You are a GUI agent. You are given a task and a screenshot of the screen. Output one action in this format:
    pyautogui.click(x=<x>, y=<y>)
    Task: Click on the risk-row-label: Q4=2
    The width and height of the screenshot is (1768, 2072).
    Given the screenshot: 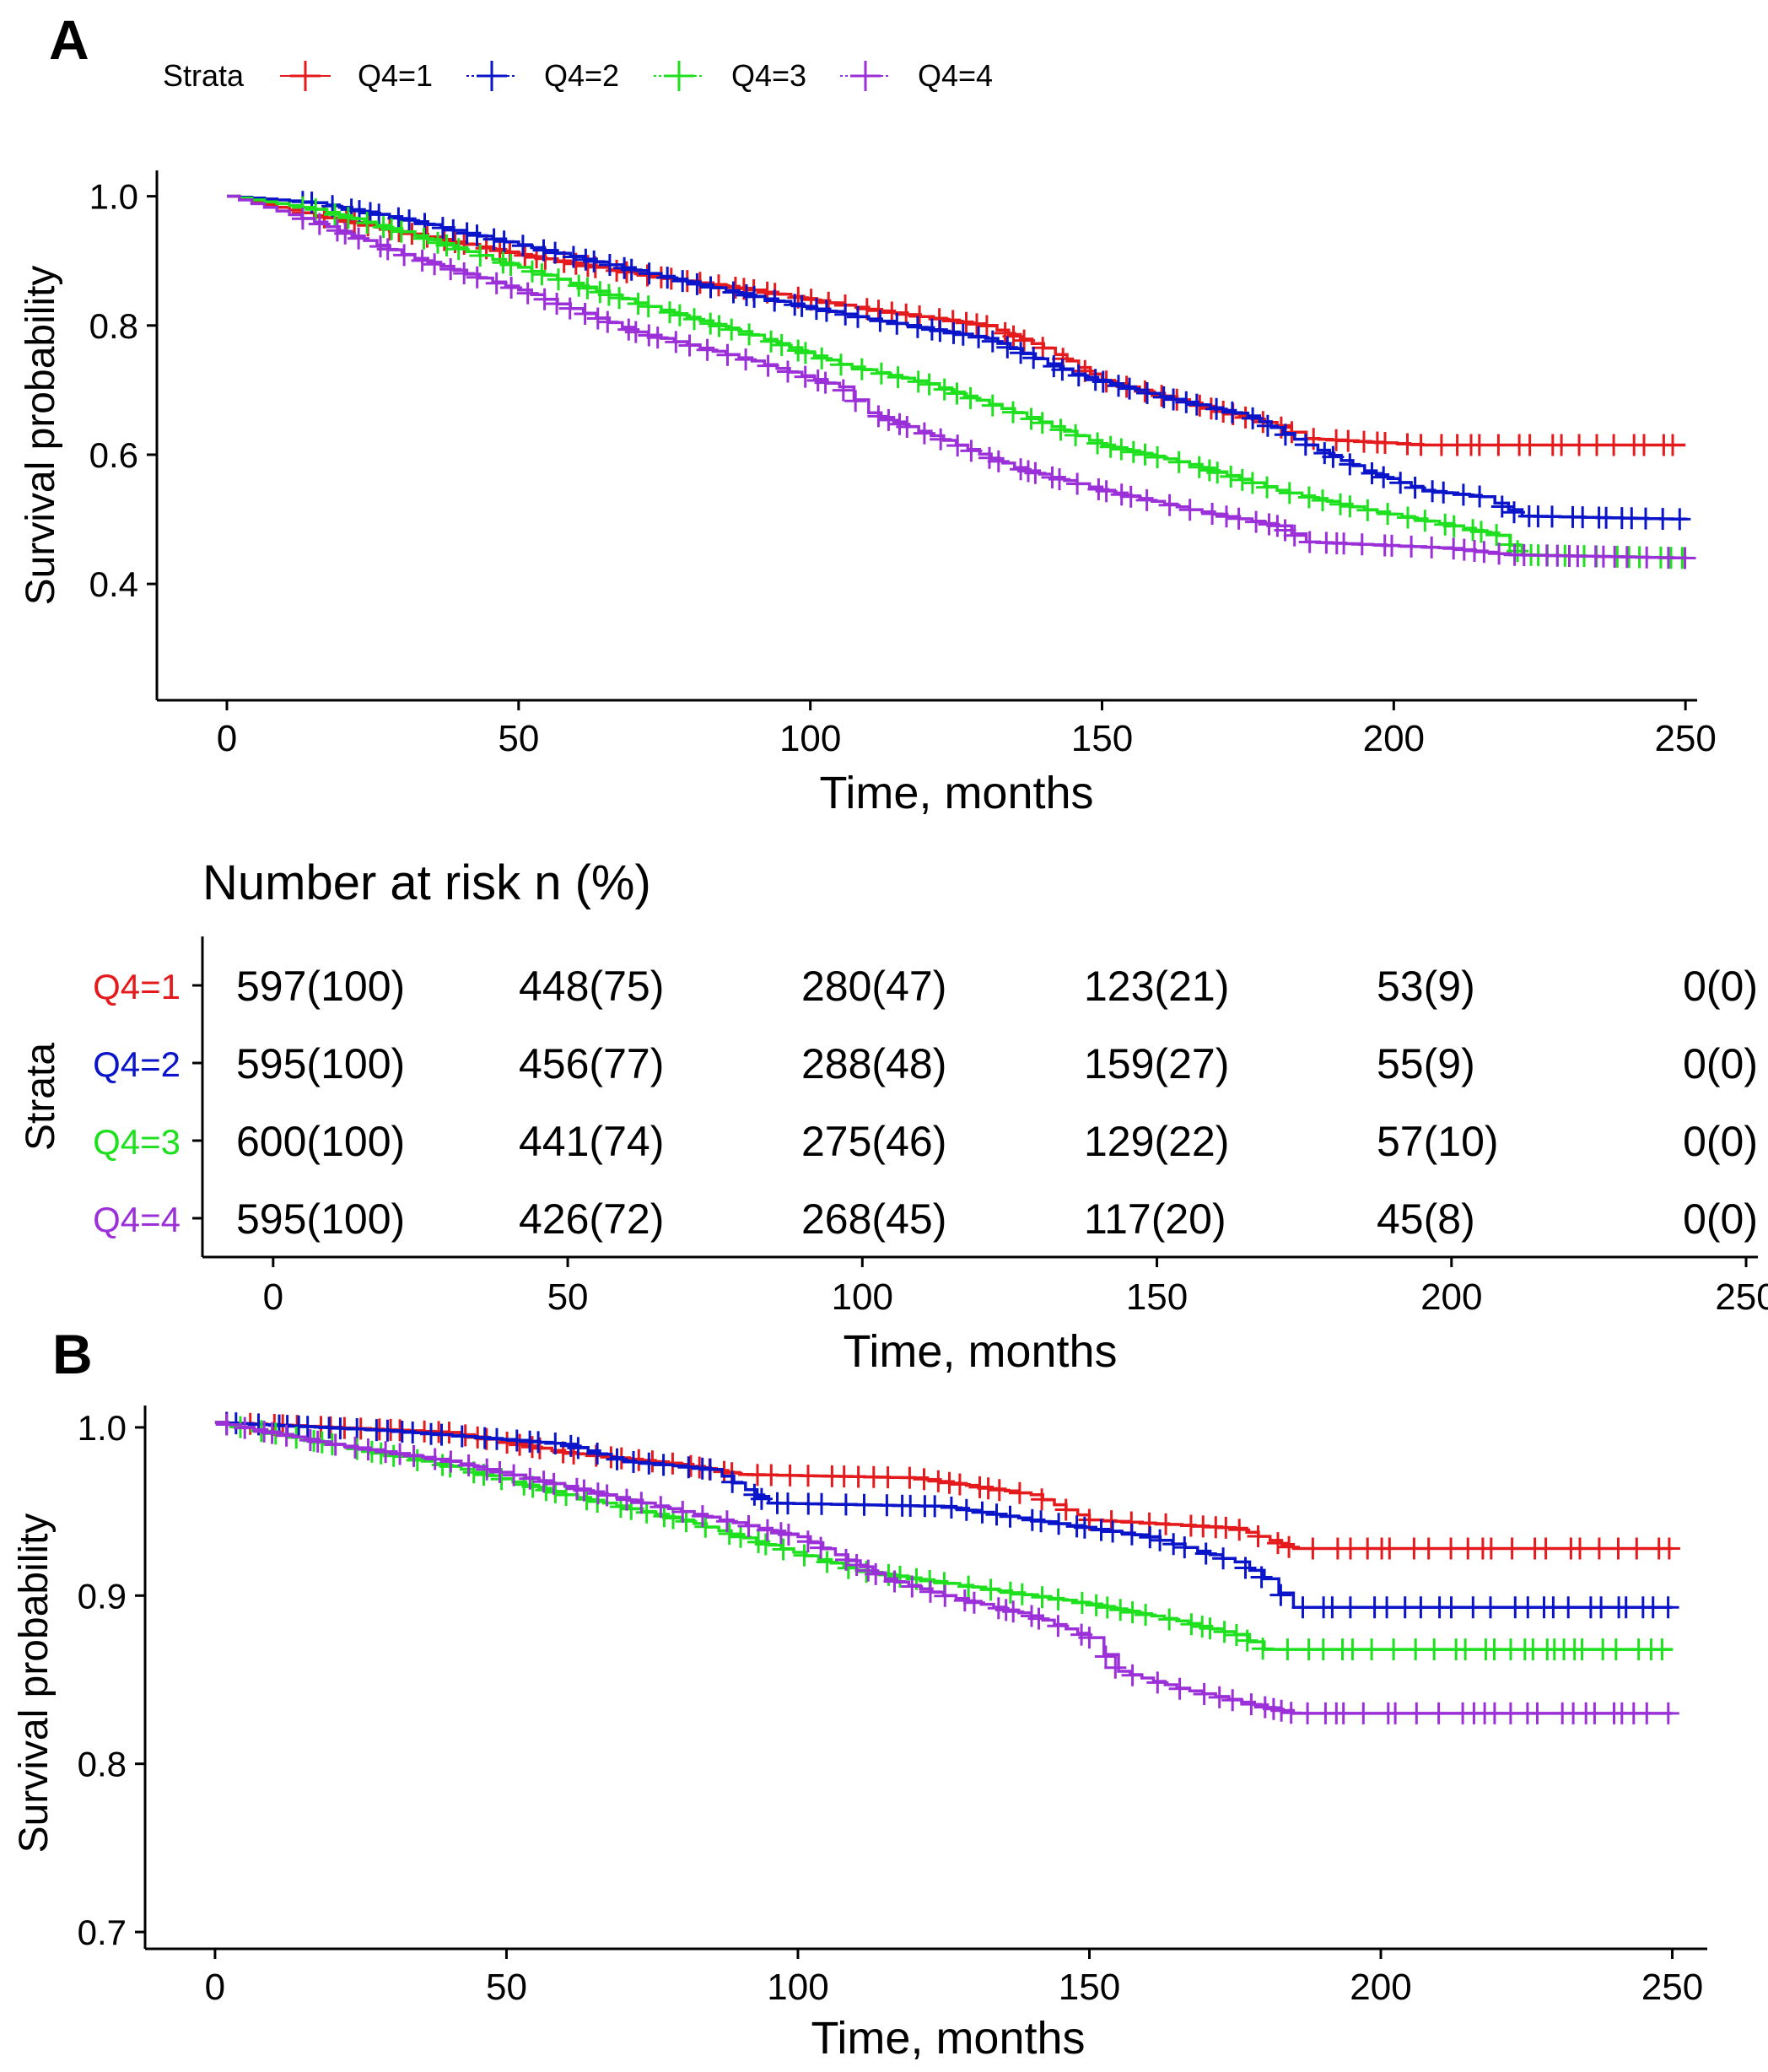 What is the action you would take?
    pyautogui.click(x=137, y=1064)
    